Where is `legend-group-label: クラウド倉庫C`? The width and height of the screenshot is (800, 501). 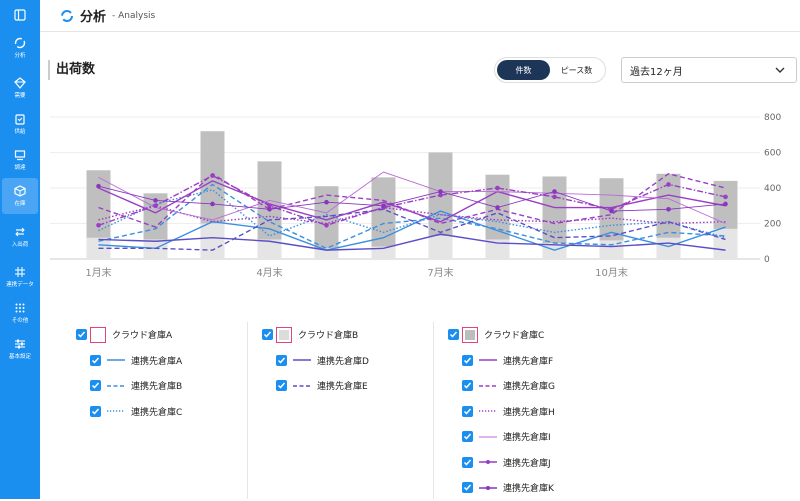 legend-group-label: クラウド倉庫C is located at coordinates (514, 336).